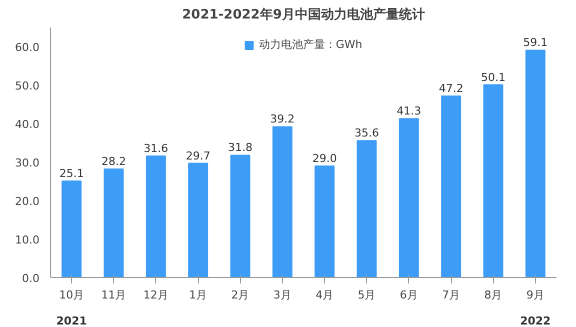 This screenshot has height=327, width=576. What do you see at coordinates (367, 133) in the screenshot?
I see `text: 35.6` at bounding box center [367, 133].